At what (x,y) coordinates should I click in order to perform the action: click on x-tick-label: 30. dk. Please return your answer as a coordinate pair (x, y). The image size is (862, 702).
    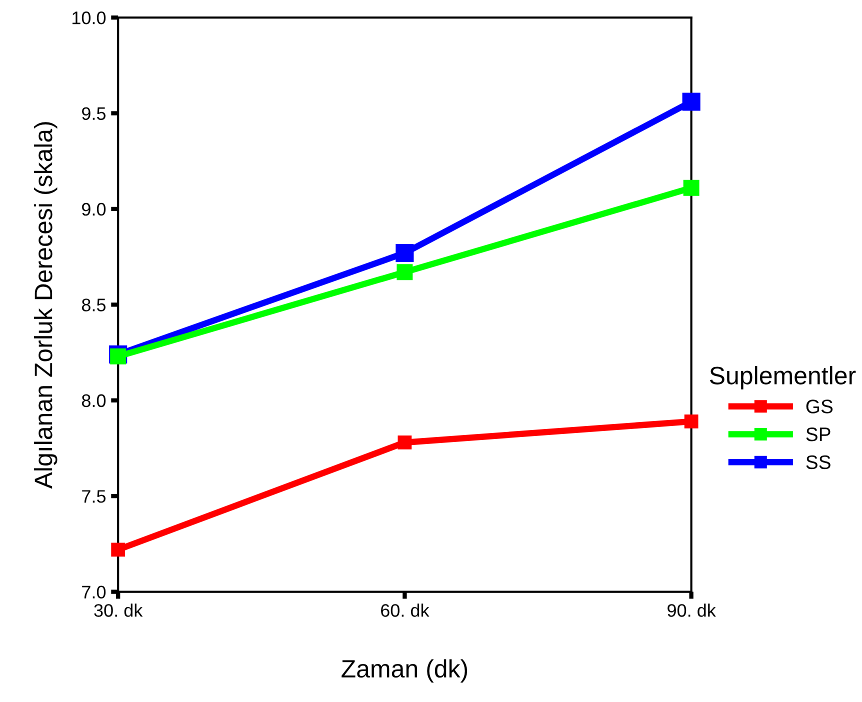
    Looking at the image, I should click on (118, 610).